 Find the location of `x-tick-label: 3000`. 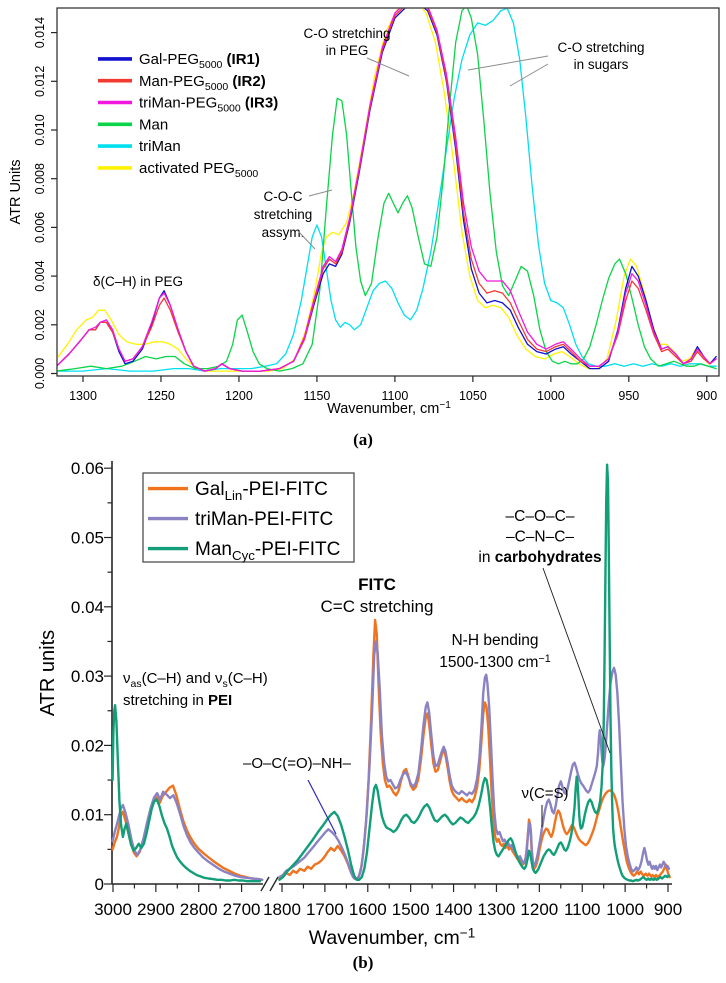

x-tick-label: 3000 is located at coordinates (113, 909).